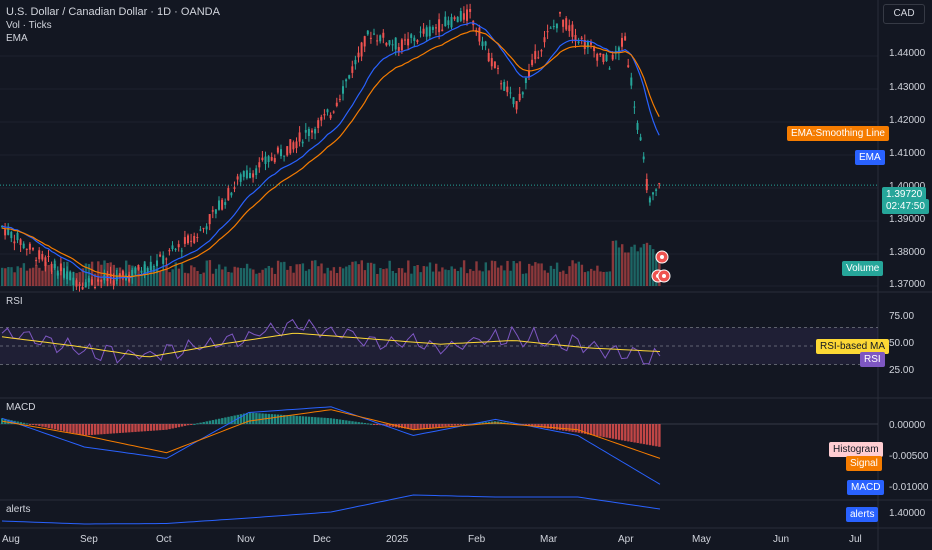 The width and height of the screenshot is (932, 550). Describe the element at coordinates (907, 53) in the screenshot. I see `price-axis-label: 1.44000` at that location.